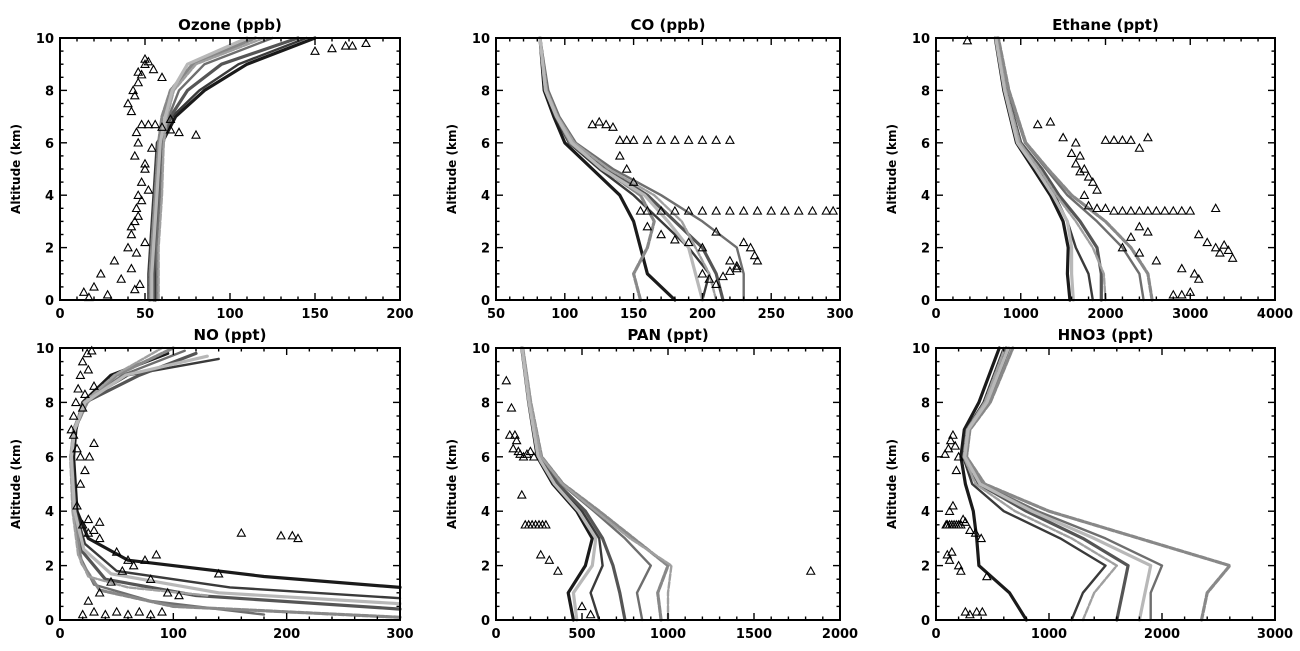 The image size is (1300, 651). What do you see at coordinates (145, 314) in the screenshot?
I see `x-tick-label: 50` at bounding box center [145, 314].